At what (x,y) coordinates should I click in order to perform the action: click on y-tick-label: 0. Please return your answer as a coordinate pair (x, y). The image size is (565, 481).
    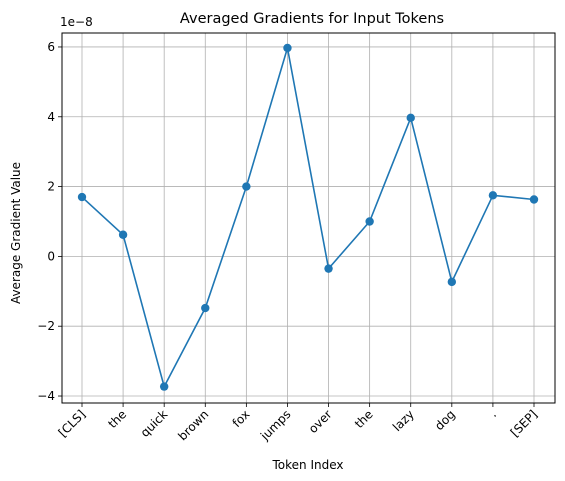
    Looking at the image, I should click on (51, 256).